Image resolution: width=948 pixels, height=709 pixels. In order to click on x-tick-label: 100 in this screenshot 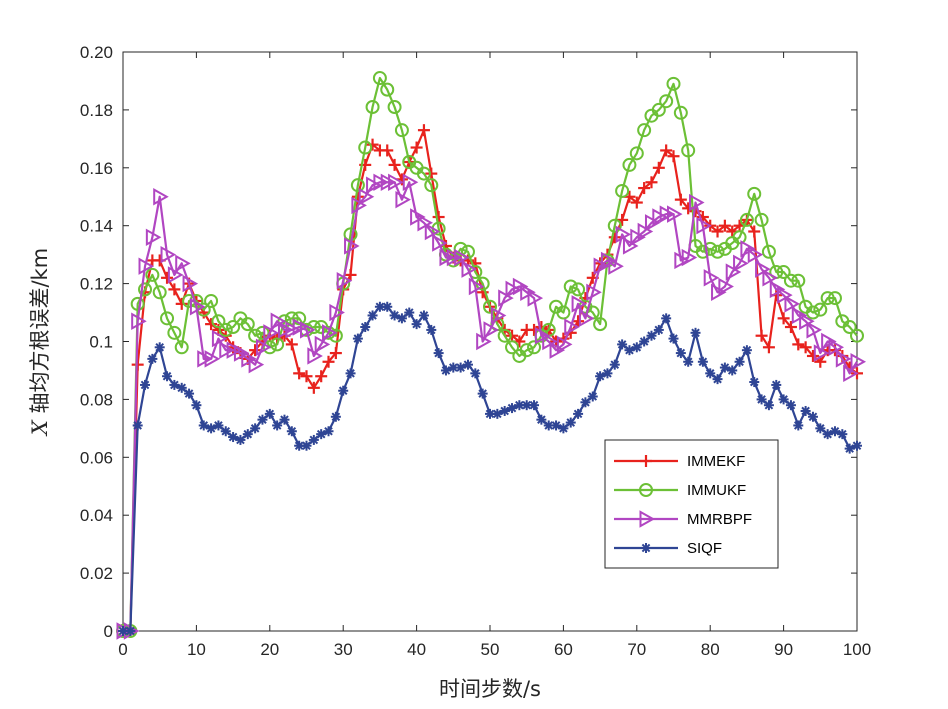, I will do `click(857, 649)`.